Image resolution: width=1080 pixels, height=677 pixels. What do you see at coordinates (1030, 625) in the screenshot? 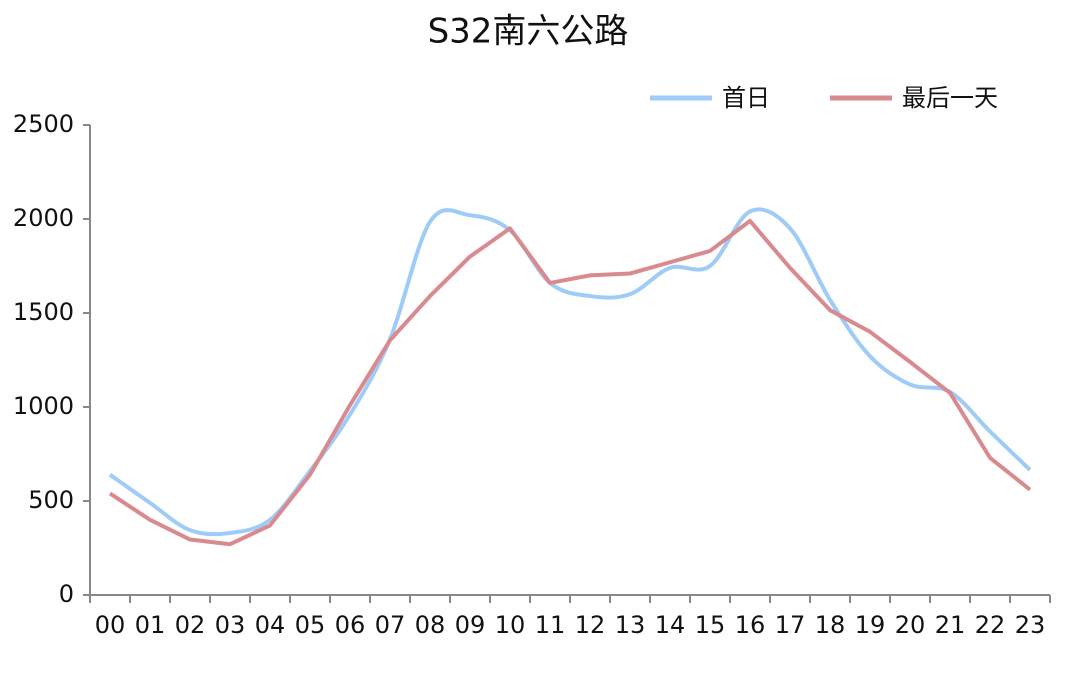
I see `x-tick-label: 23` at bounding box center [1030, 625].